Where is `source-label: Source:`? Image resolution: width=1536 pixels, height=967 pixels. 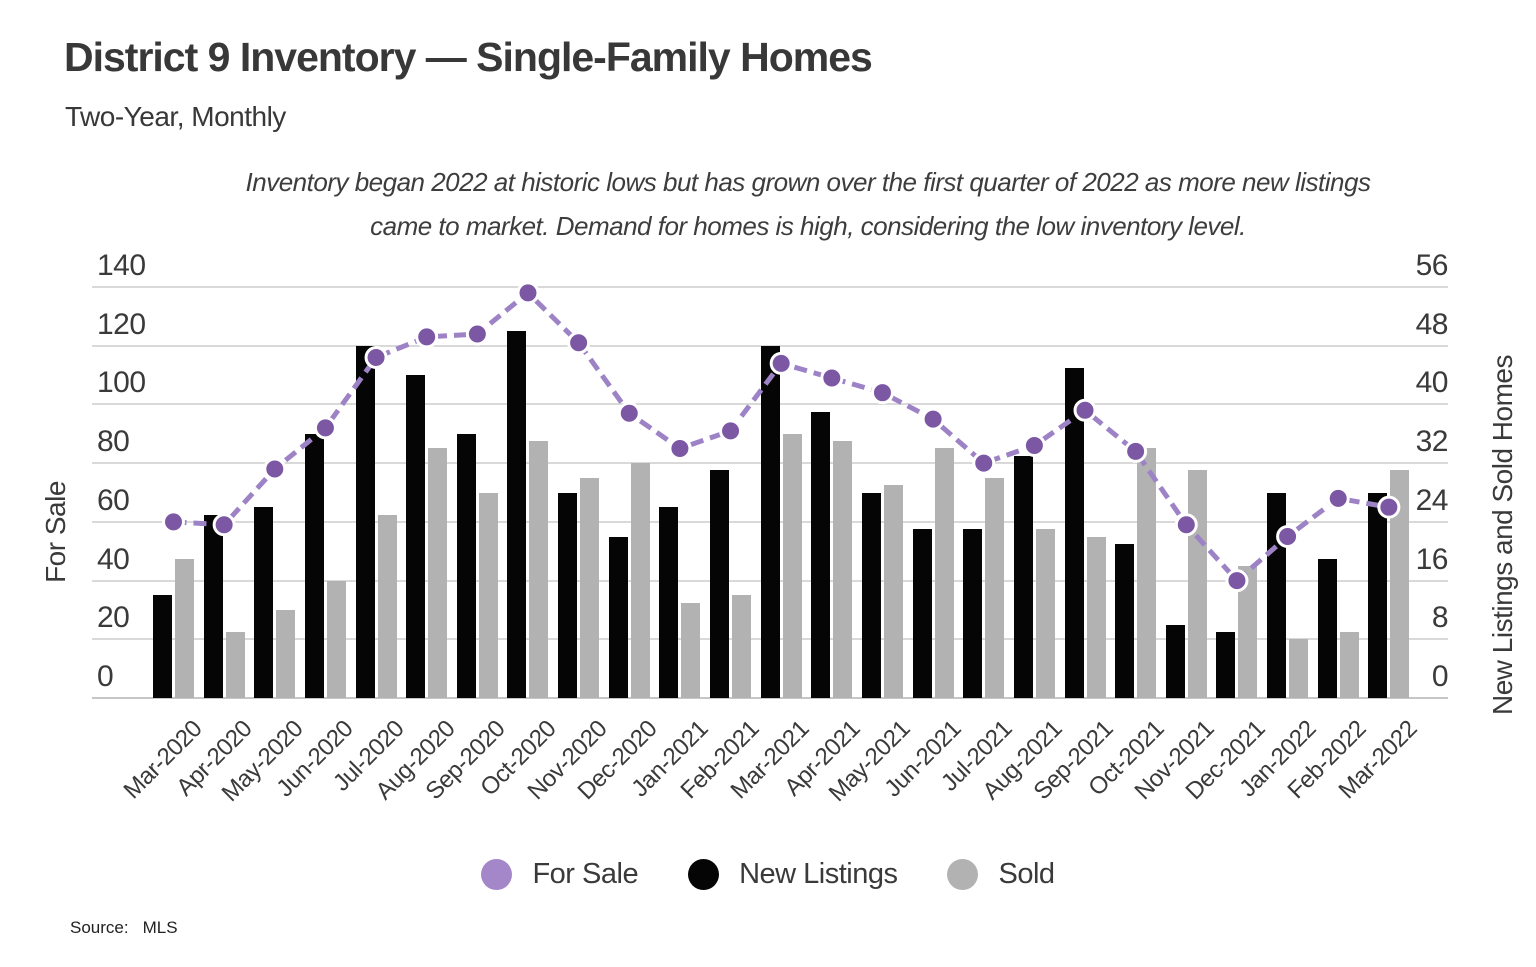
source-label: Source: is located at coordinates (99, 927).